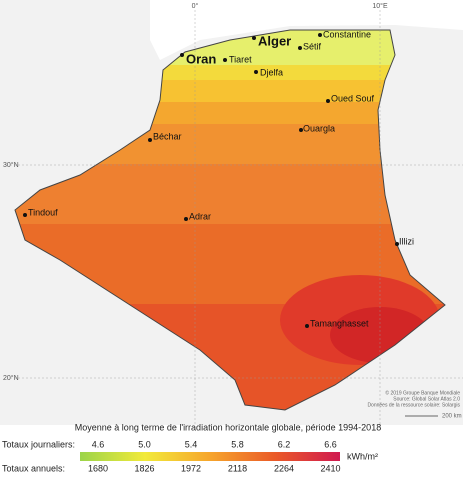  I want to click on legend-daily-value: 6.6, so click(330, 444).